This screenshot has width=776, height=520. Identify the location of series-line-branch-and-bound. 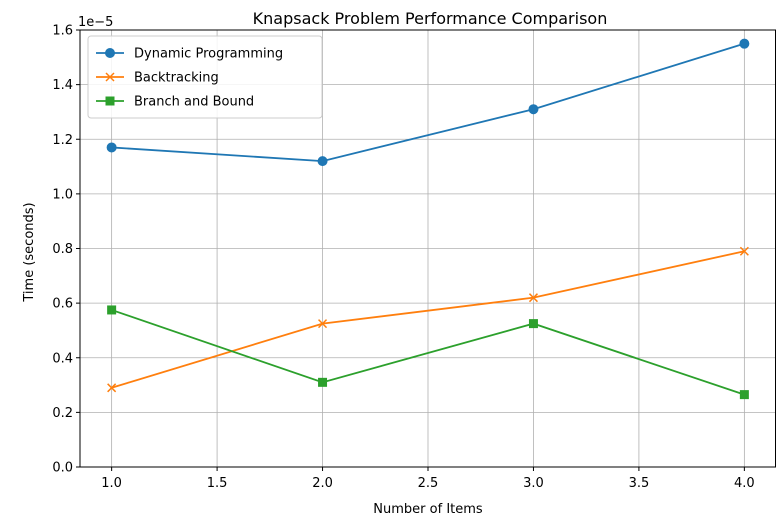
(428, 352).